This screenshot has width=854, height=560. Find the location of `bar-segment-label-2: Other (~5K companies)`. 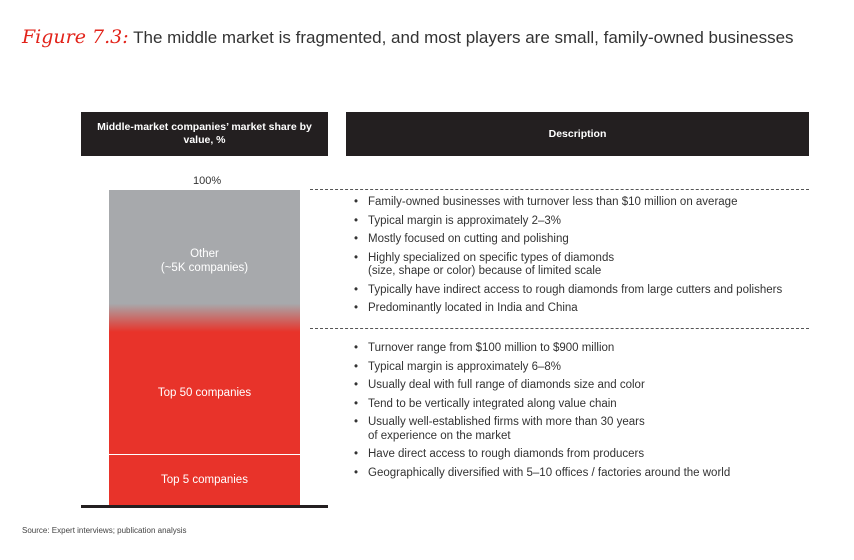

bar-segment-label-2: Other (~5K companies) is located at coordinates (204, 260).